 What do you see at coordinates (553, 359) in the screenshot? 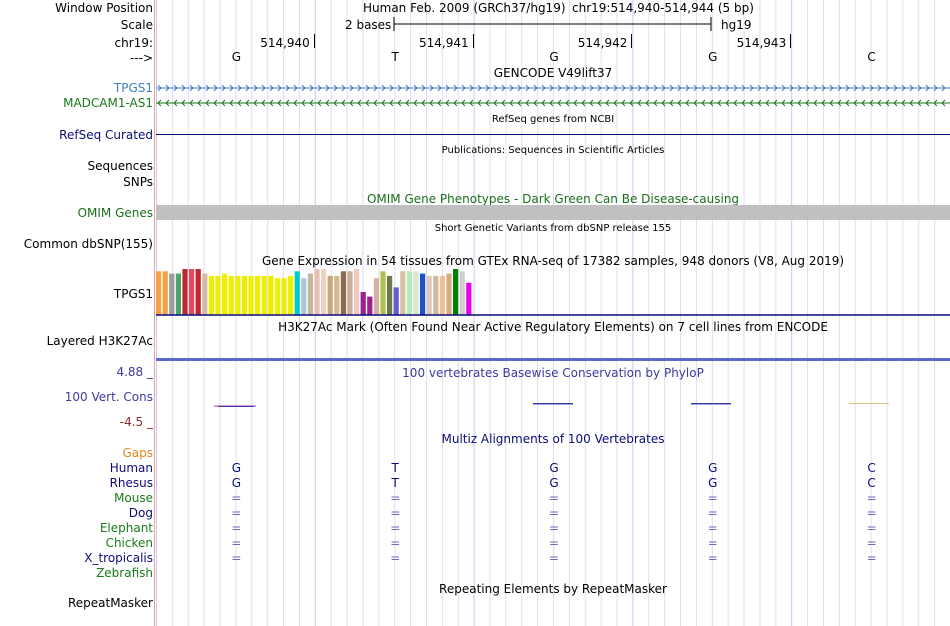
I see `h3k27ac-signal` at bounding box center [553, 359].